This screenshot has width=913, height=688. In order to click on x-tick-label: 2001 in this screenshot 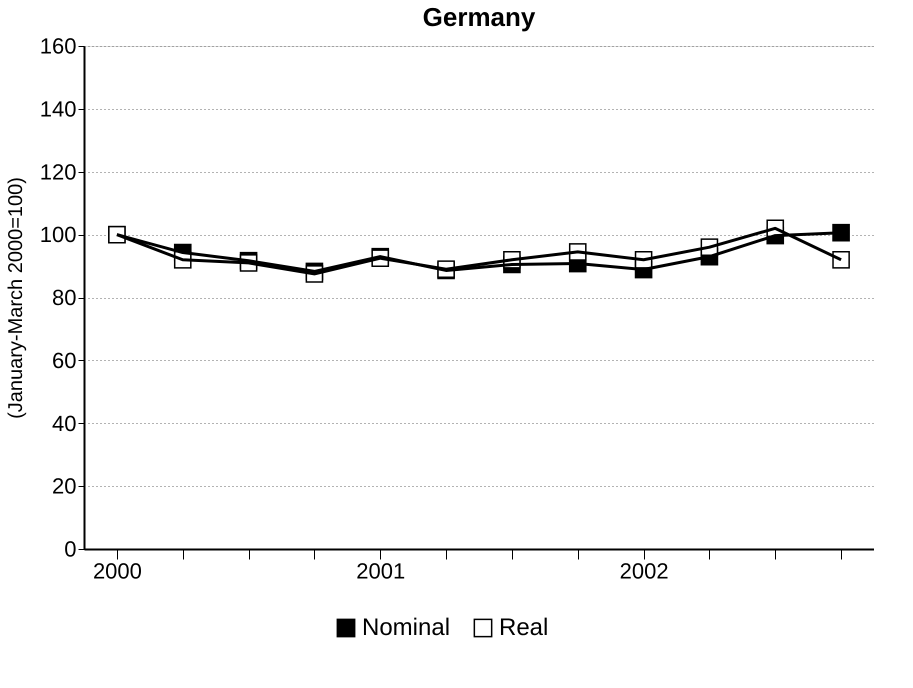, I will do `click(381, 571)`.